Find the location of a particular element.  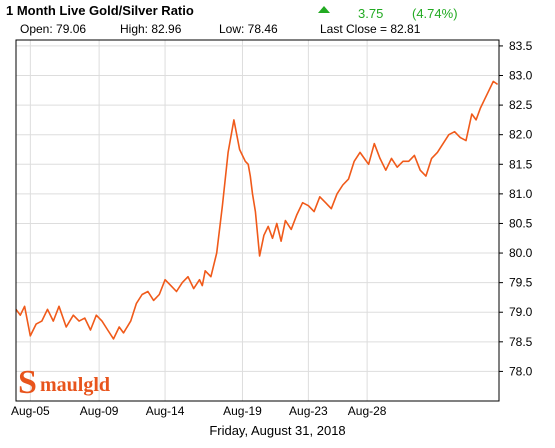

x-tick-label: Aug-19 is located at coordinates (242, 411).